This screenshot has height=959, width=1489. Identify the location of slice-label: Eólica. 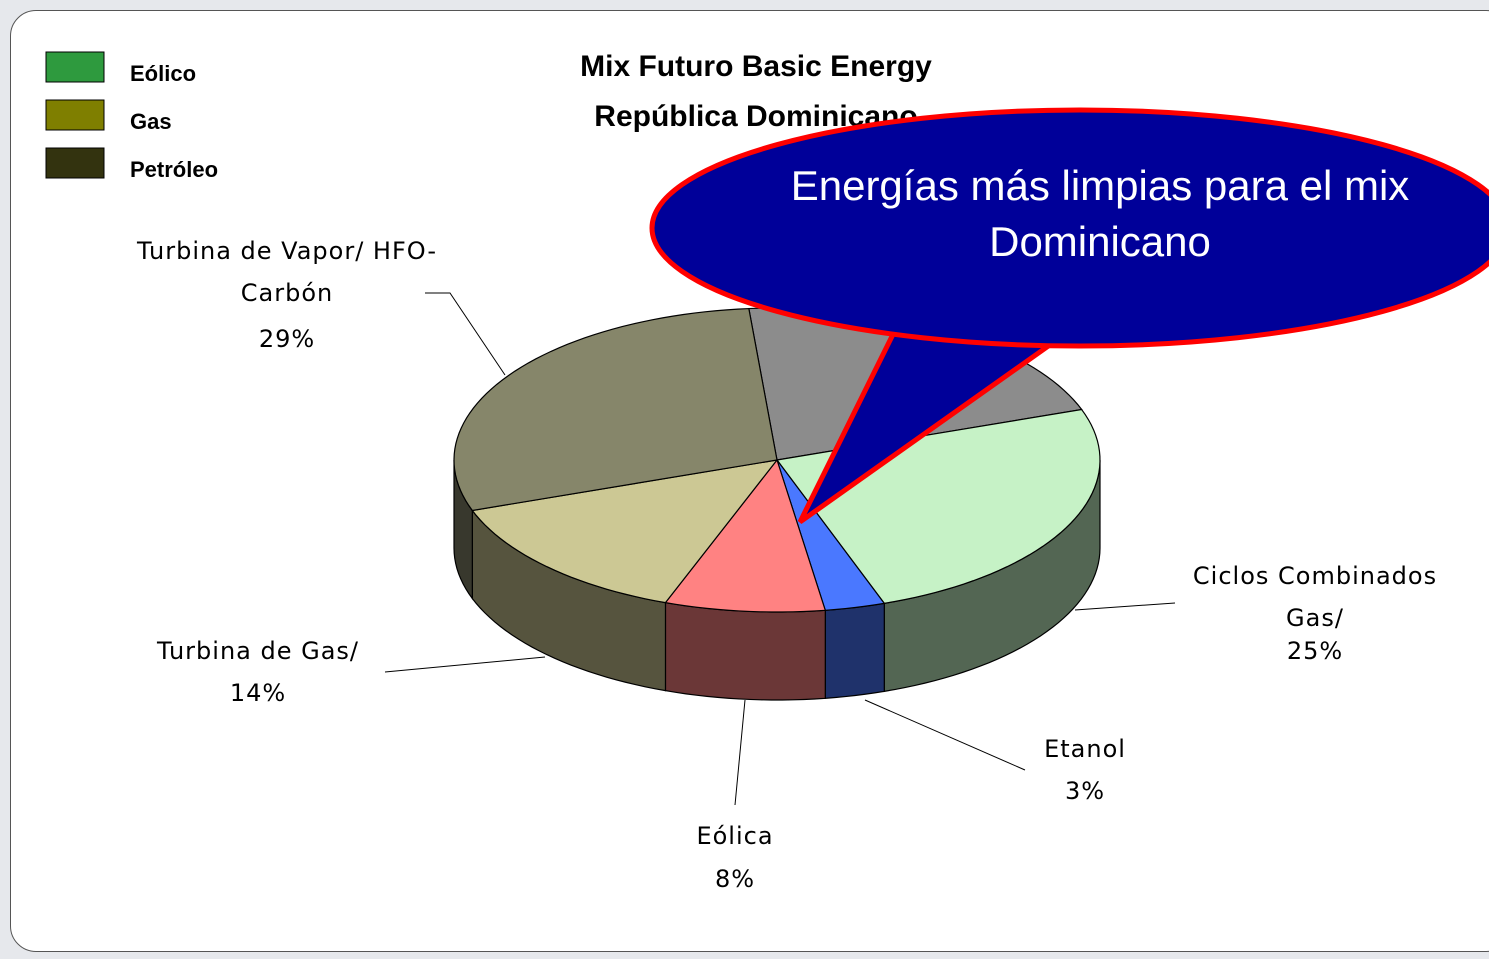
(735, 836).